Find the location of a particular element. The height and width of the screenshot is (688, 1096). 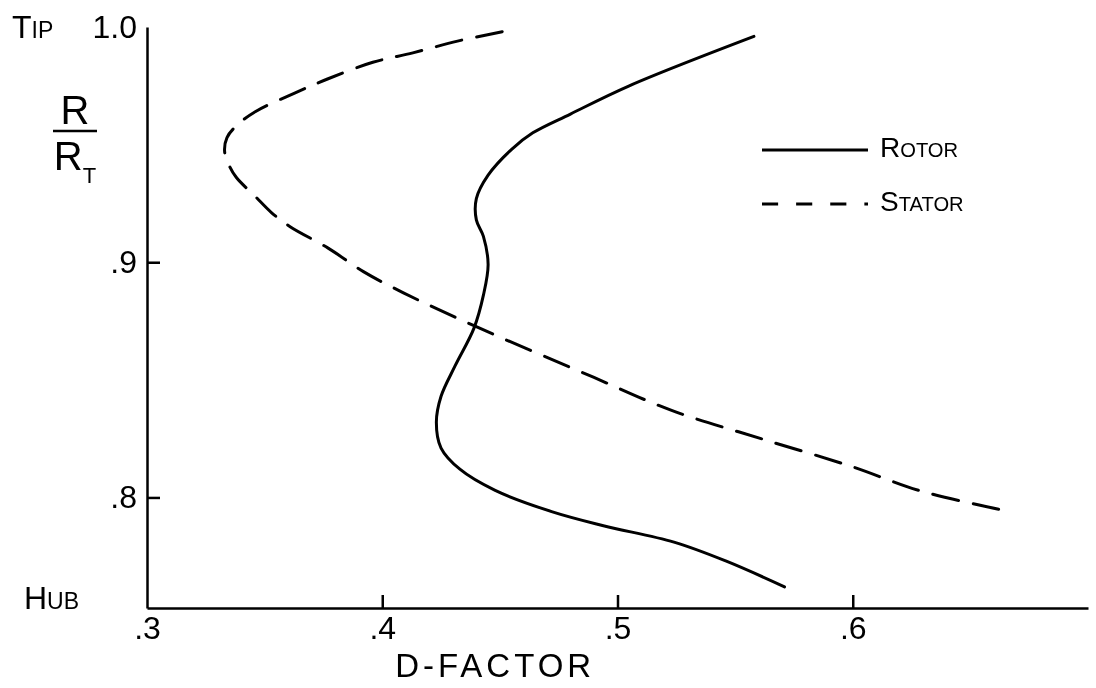

y-axis-title: R R$_{T}$ is located at coordinates (75, 138).